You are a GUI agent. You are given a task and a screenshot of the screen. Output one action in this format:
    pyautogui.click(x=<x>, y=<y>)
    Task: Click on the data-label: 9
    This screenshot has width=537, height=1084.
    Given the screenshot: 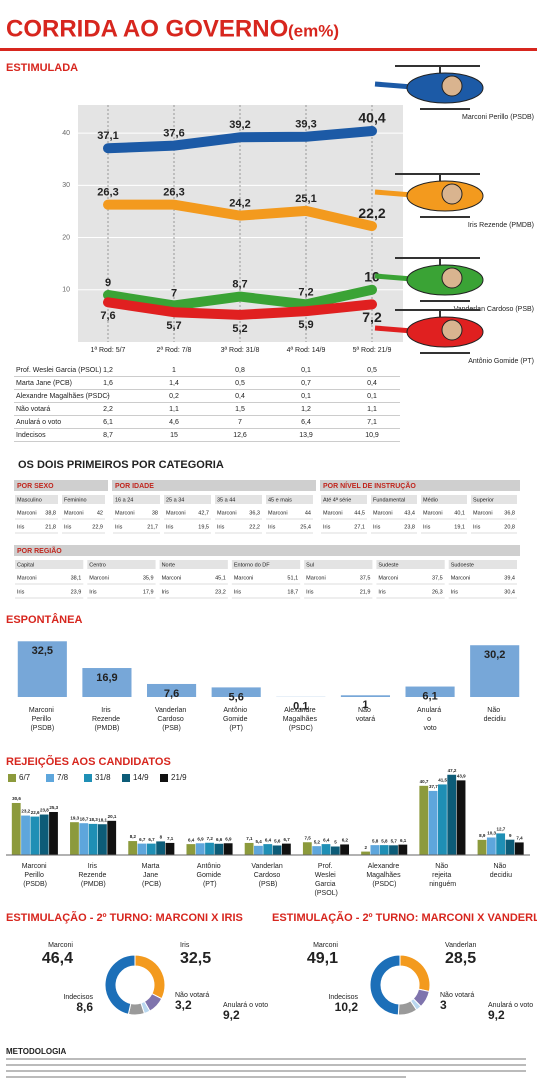 What is the action you would take?
    pyautogui.click(x=108, y=283)
    